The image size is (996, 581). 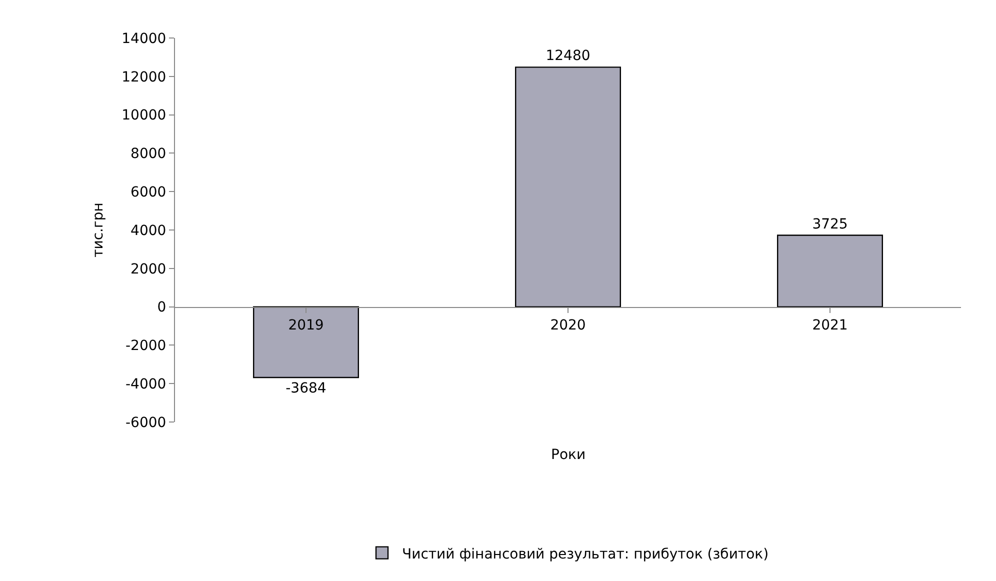 What do you see at coordinates (146, 346) in the screenshot?
I see `y-tick-label: -2000` at bounding box center [146, 346].